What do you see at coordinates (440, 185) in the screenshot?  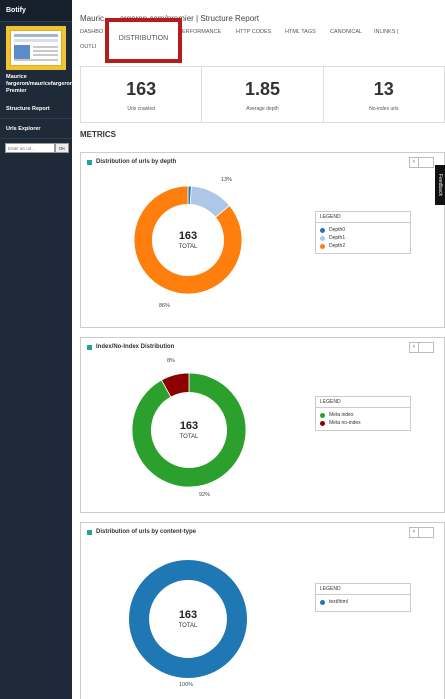 I see `feedback-tab: Feedback` at bounding box center [440, 185].